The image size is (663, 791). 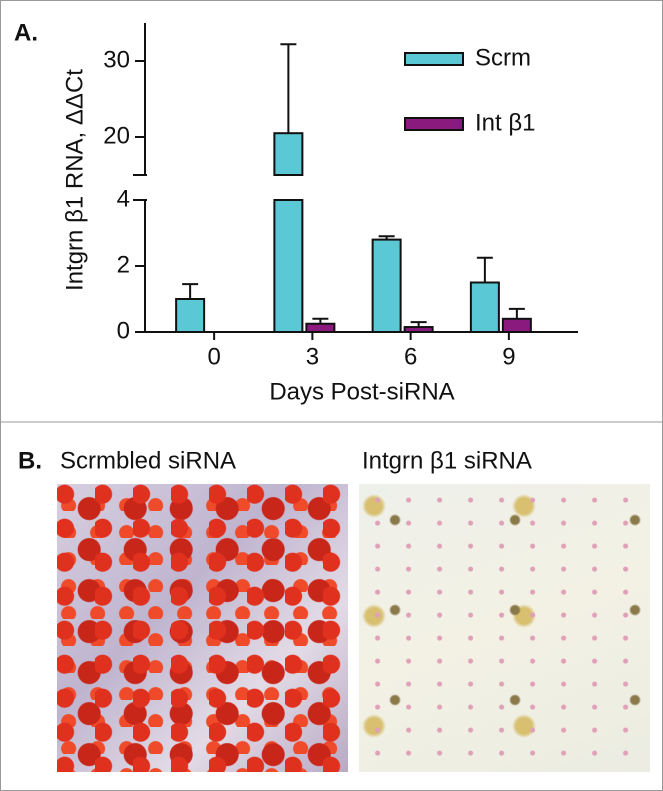 What do you see at coordinates (312, 356) in the screenshot?
I see `x-tick-label: 3` at bounding box center [312, 356].